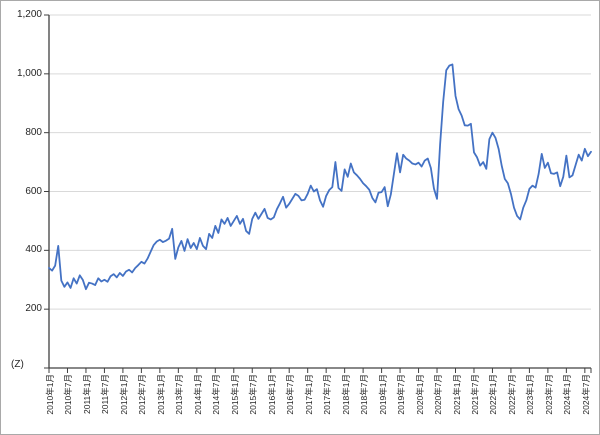  I want to click on y-axis-tick-label: 600, so click(33, 191).